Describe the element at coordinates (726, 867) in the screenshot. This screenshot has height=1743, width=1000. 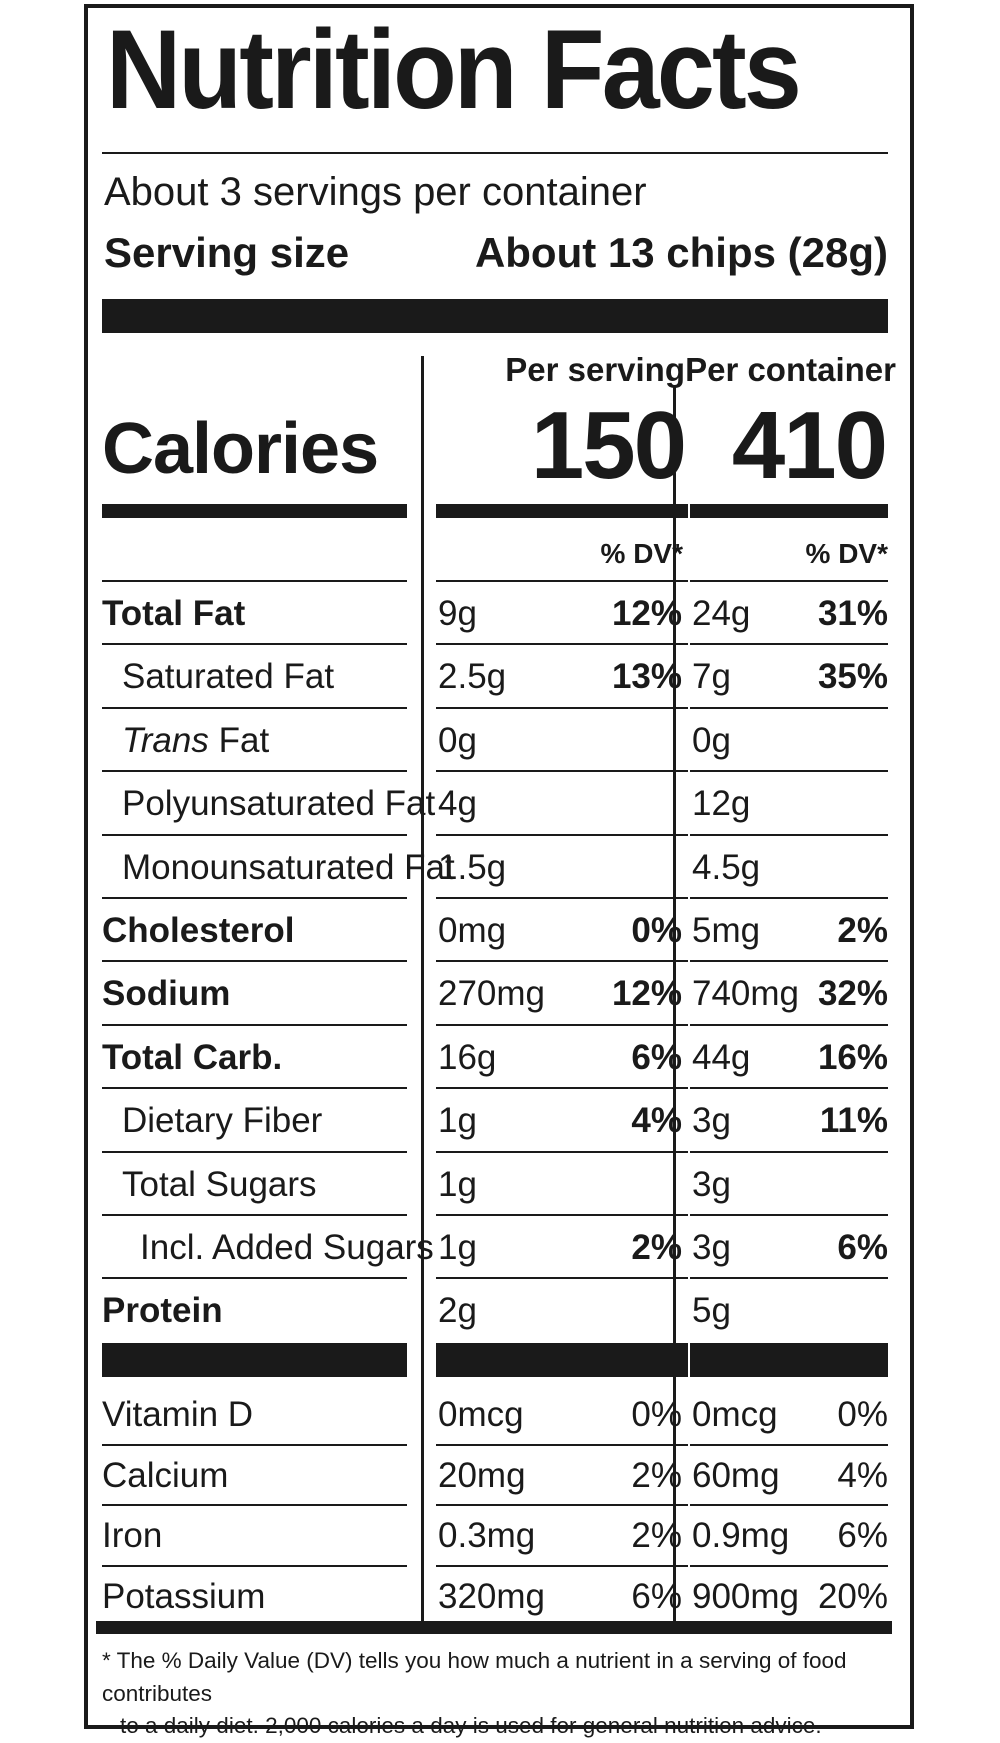
I see `container-amount: 4.5g` at that location.